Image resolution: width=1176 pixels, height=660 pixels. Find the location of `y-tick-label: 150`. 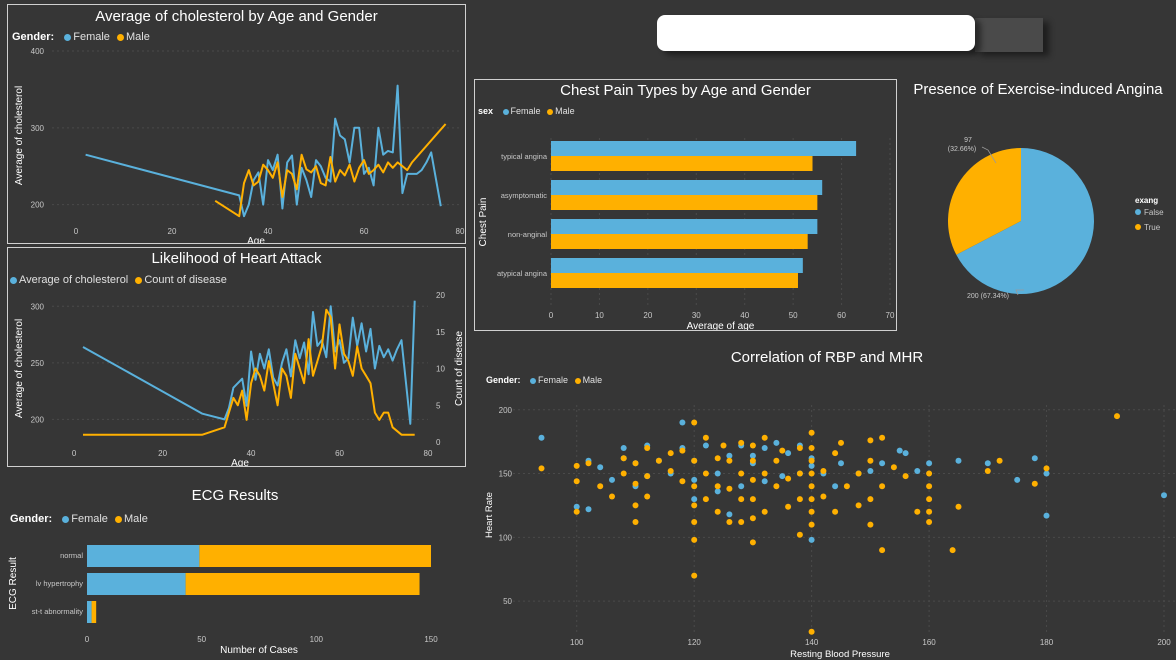

y-tick-label: 150 is located at coordinates (506, 474).